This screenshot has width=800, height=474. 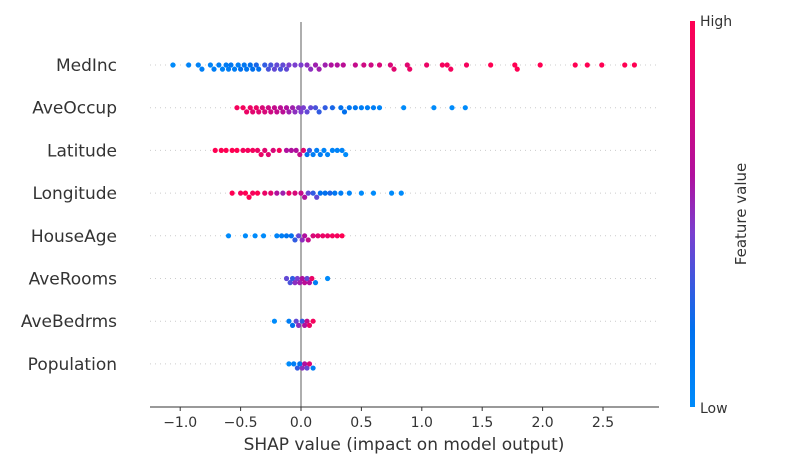 I want to click on feature-label: Longitude, so click(x=74, y=194).